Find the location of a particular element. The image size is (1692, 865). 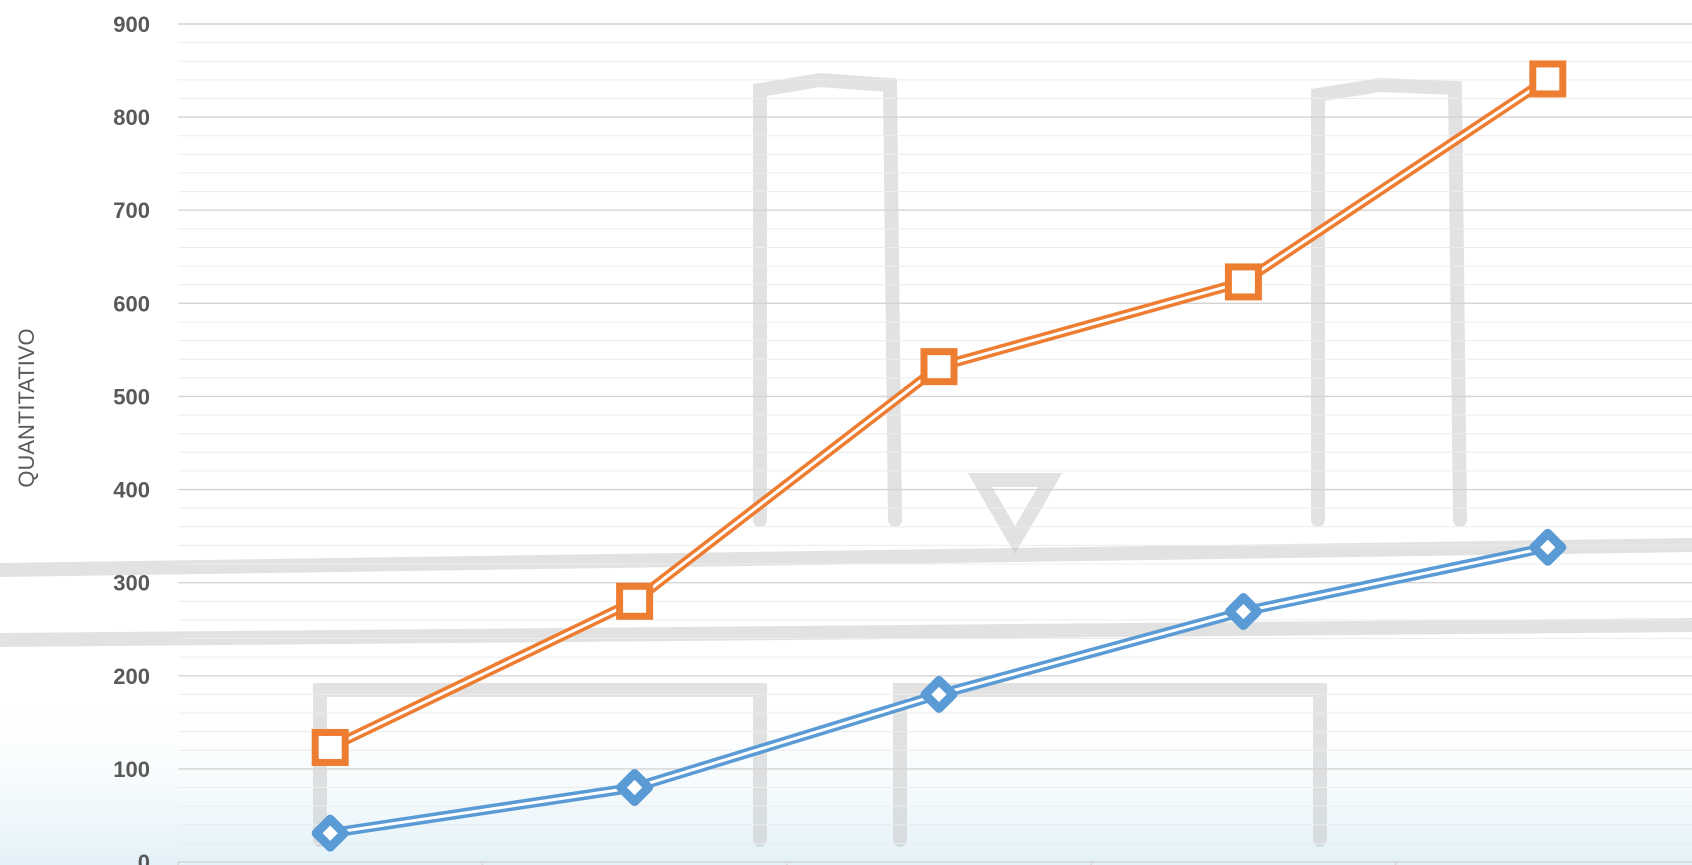

y-tick-label: 500 is located at coordinates (131, 396).